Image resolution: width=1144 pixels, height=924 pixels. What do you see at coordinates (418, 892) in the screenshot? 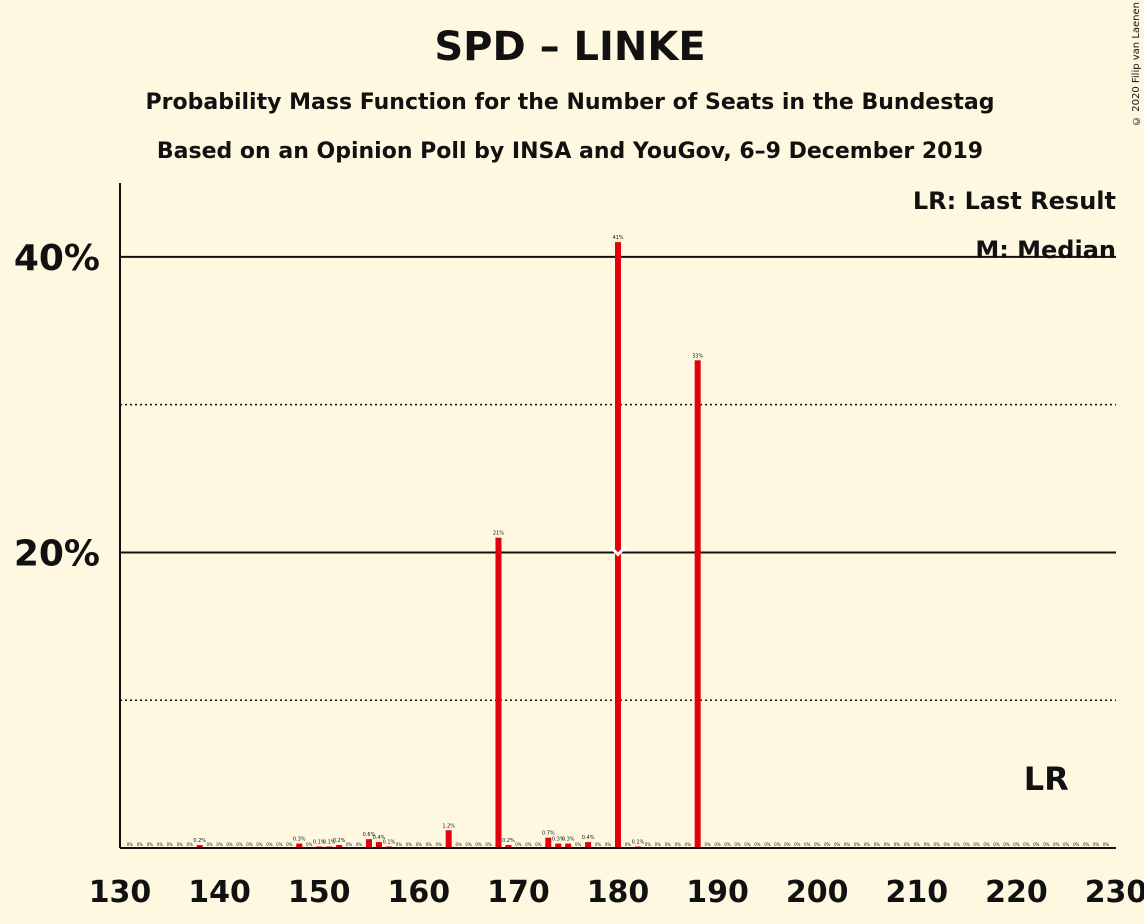
I see `x-tick-label-160: 160` at bounding box center [418, 892].